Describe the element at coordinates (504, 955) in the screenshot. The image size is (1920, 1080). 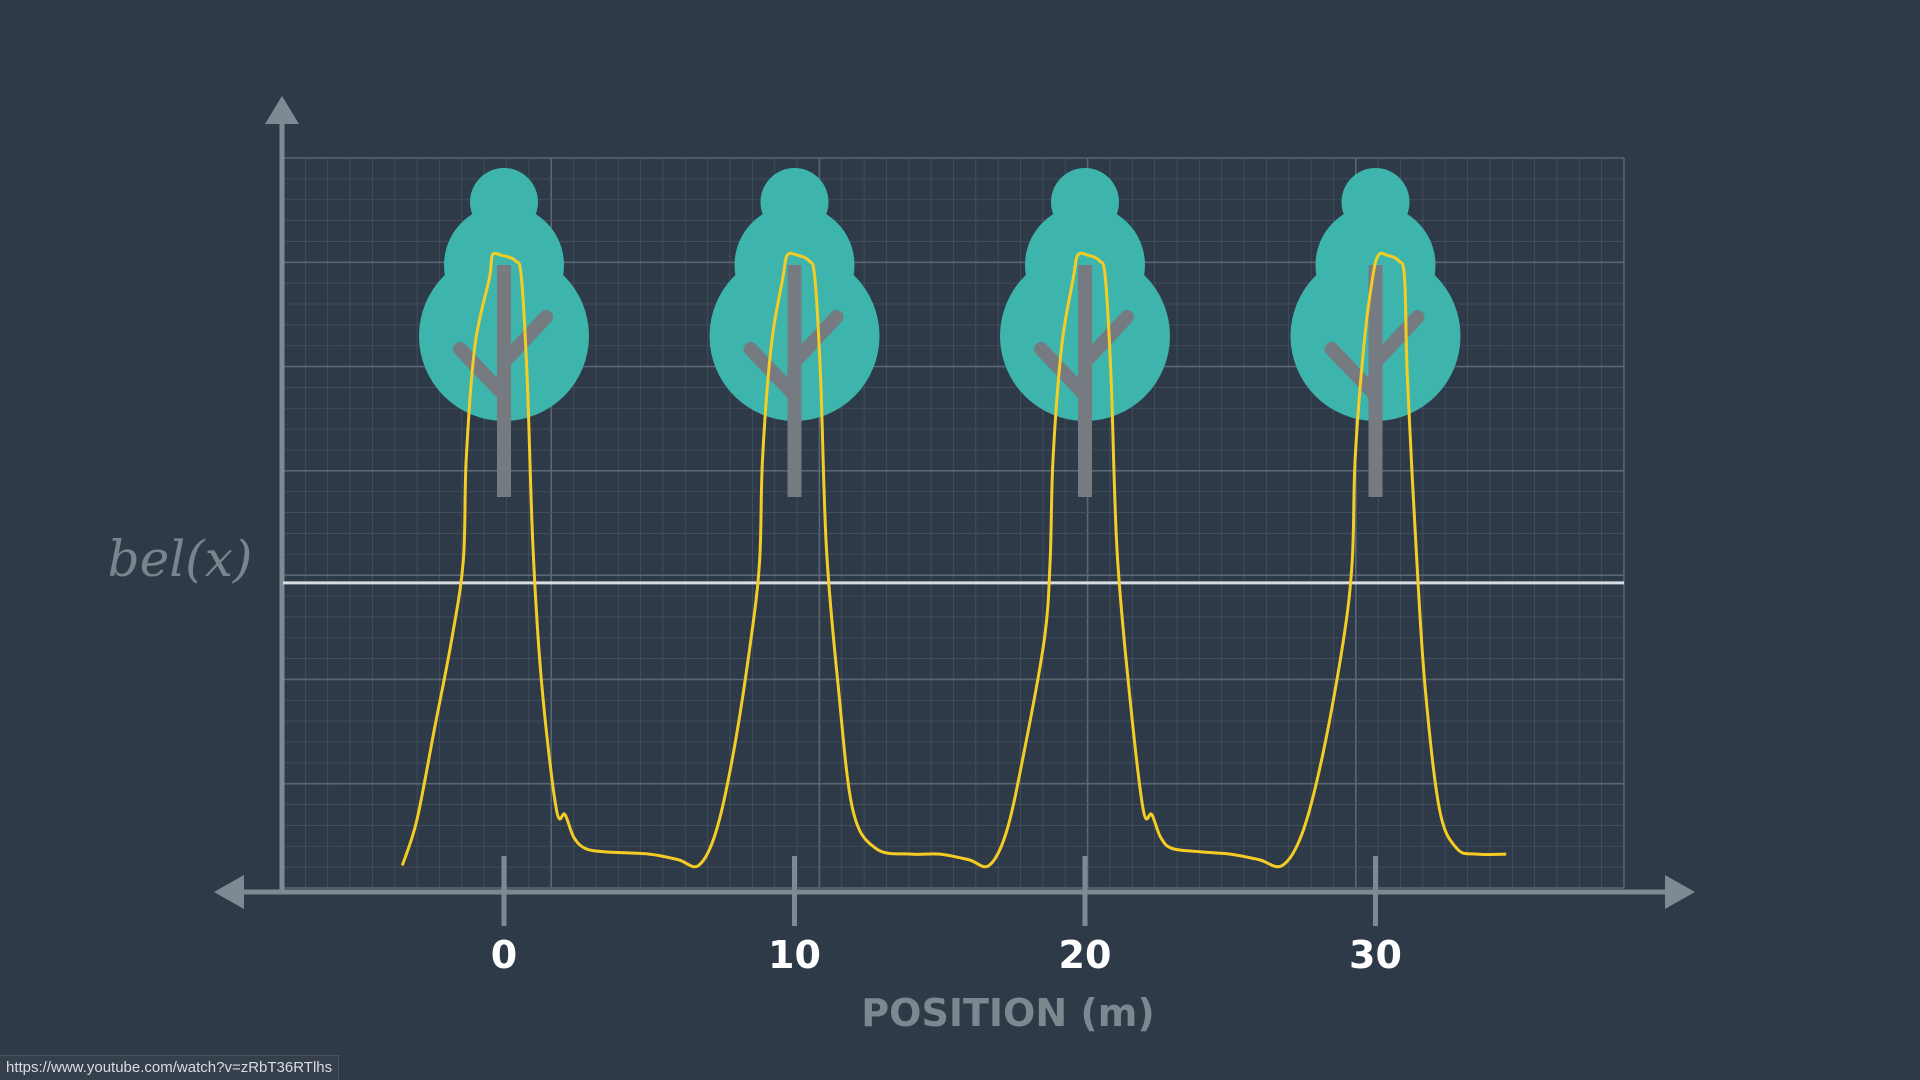
I see `x-tick-label: 0` at that location.